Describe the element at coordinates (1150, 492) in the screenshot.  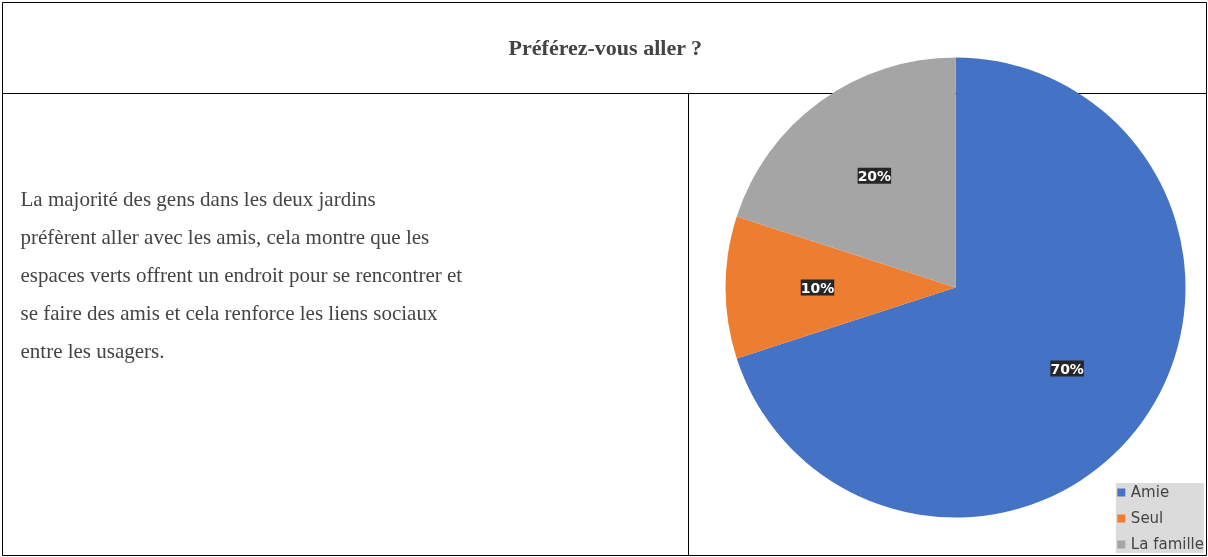
I see `legend-label: Amie` at that location.